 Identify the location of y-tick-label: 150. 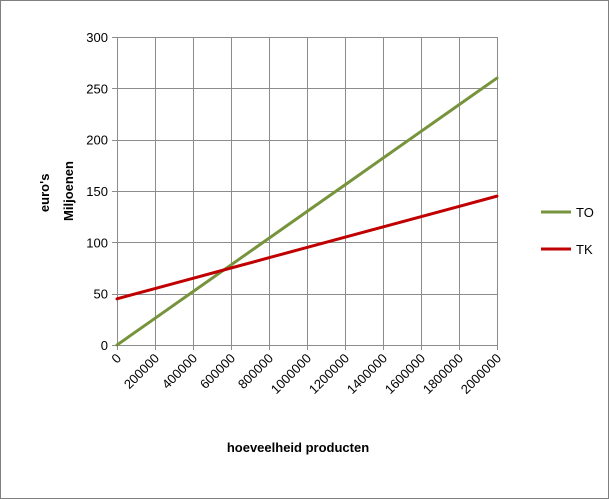
(97, 191).